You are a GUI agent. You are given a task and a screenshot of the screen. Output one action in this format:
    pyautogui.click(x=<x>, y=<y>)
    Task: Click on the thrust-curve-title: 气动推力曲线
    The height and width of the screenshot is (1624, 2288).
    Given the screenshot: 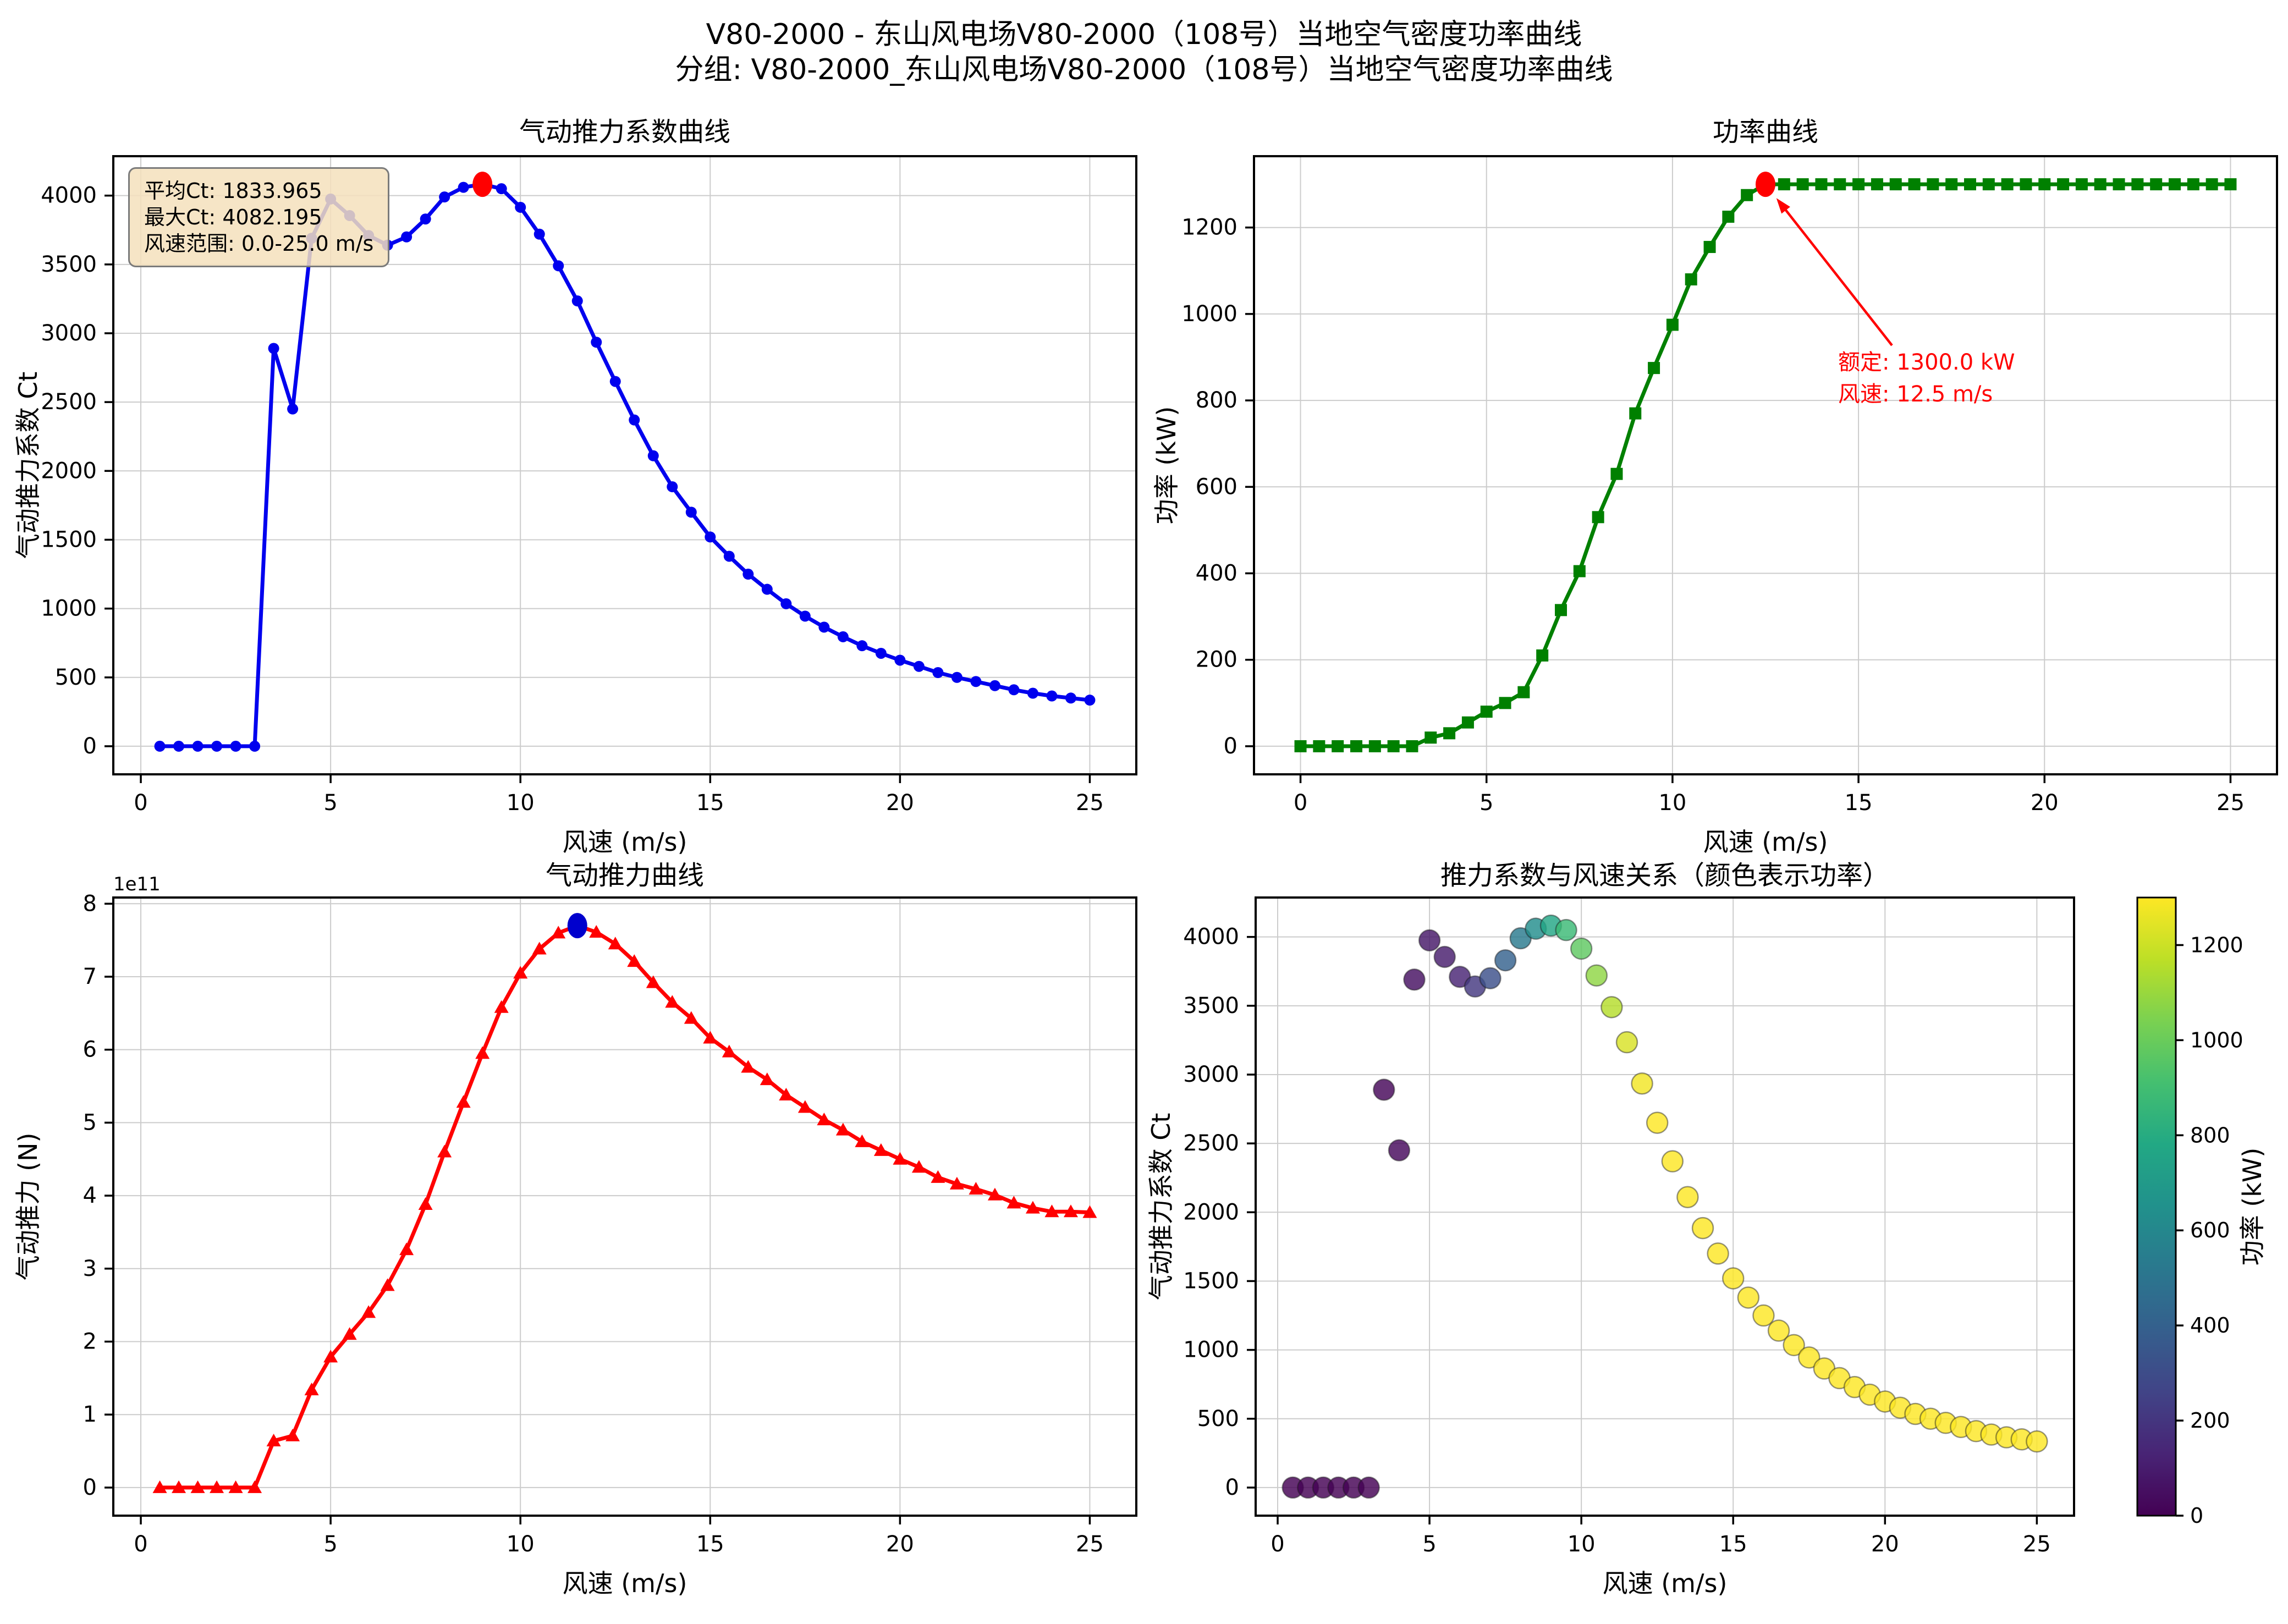 What is the action you would take?
    pyautogui.click(x=625, y=875)
    